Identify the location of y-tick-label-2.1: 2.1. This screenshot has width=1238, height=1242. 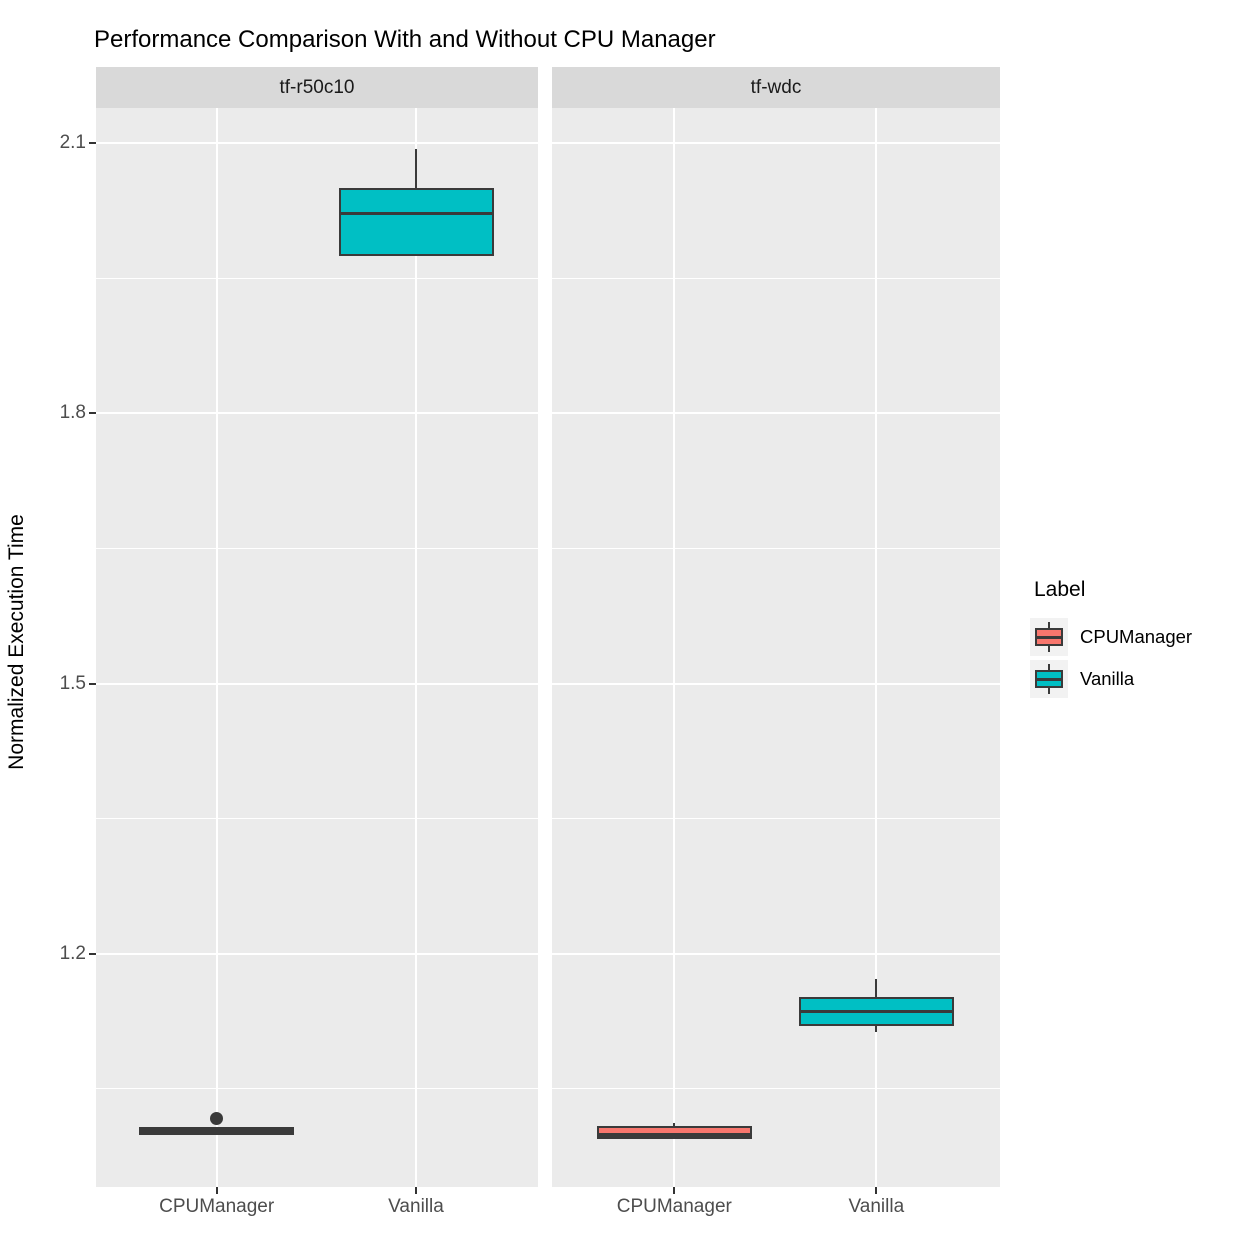
(72, 143).